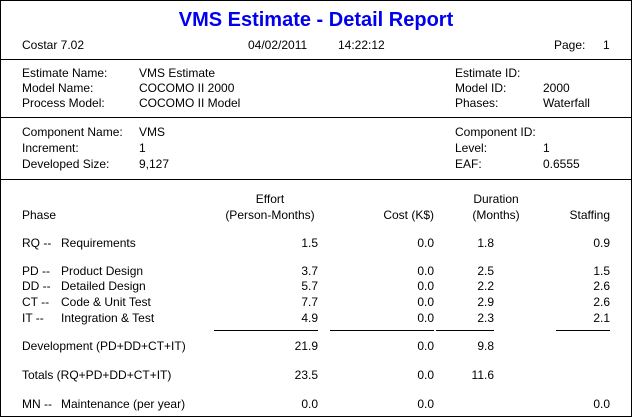 This screenshot has height=417, width=632. I want to click on maintenance-code: MN --, so click(37, 404).